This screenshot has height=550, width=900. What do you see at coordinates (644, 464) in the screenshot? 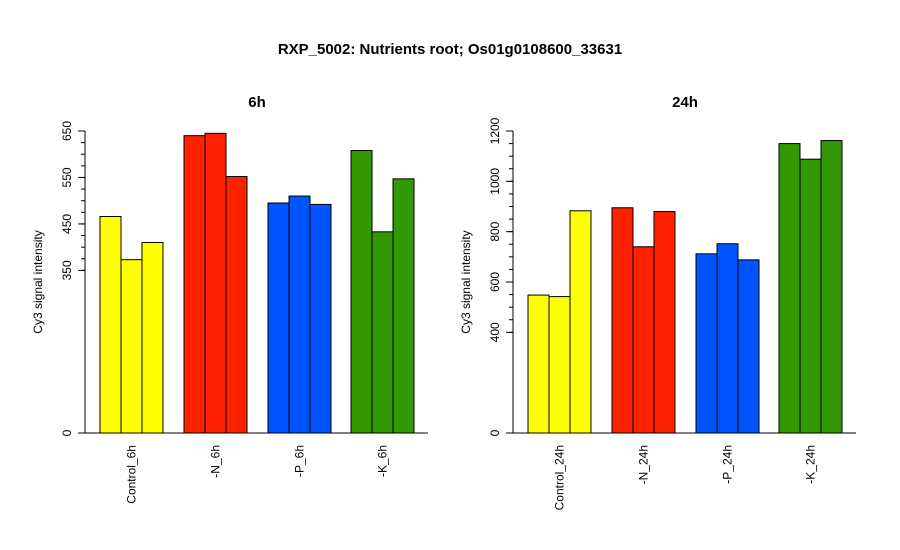
I see `x-tick-label: -N_24h` at bounding box center [644, 464].